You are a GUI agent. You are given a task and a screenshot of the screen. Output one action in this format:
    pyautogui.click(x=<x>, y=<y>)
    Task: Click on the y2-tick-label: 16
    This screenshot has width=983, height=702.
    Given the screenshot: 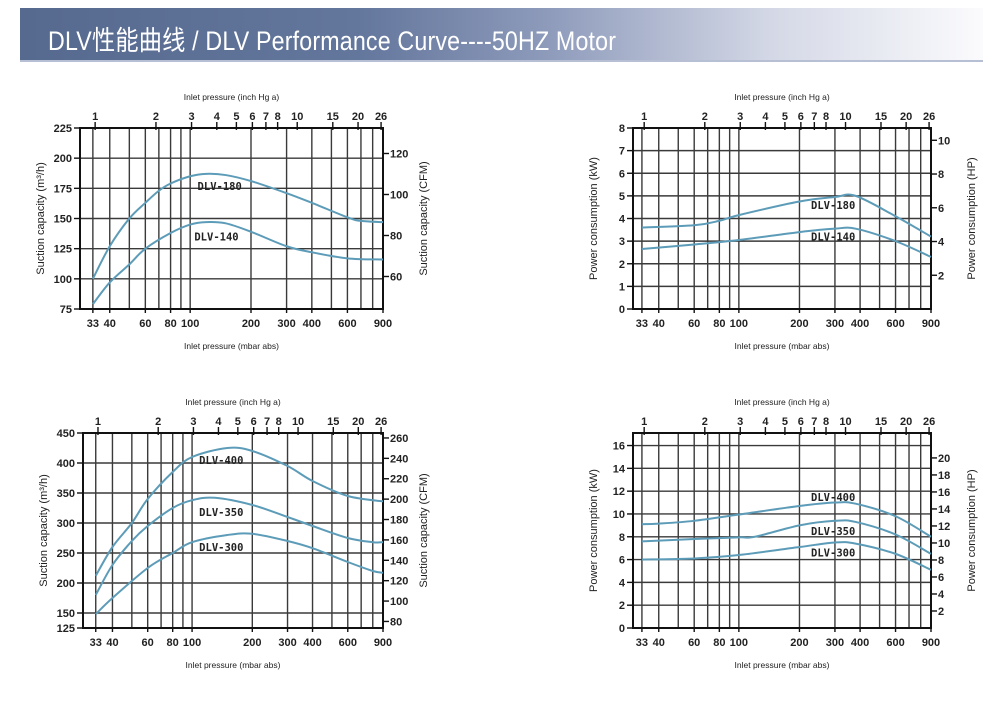 What is the action you would take?
    pyautogui.click(x=944, y=493)
    